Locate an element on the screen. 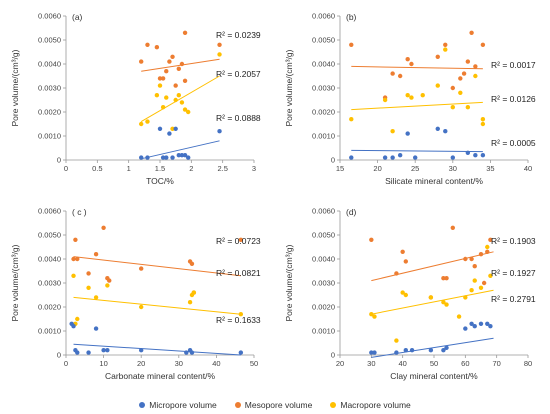 The width and height of the screenshot is (550, 414). panel-2-y-tick-label: 0 is located at coordinates (333, 160).